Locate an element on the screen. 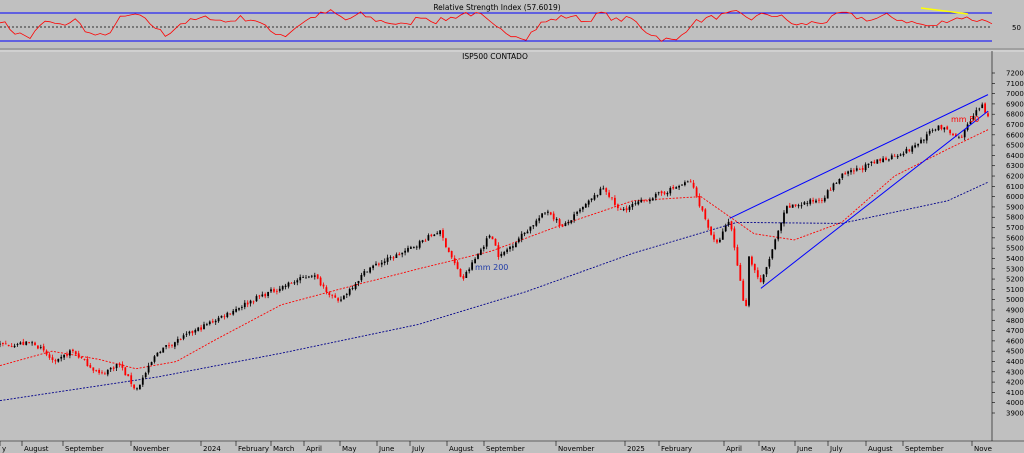  y-tick-label: 6600 is located at coordinates (1015, 135).